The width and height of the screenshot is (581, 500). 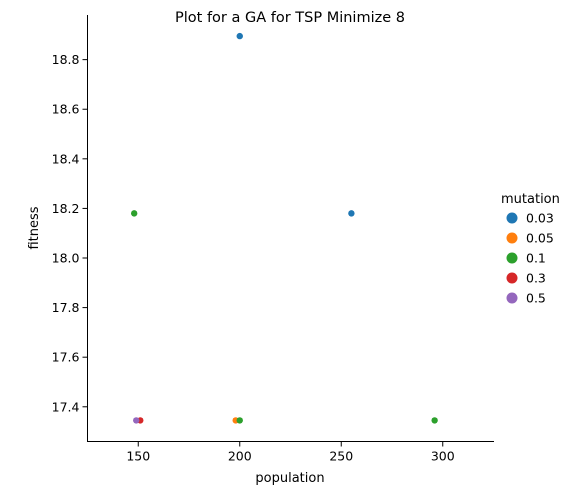 I want to click on x-axis-label: population, so click(x=289, y=478).